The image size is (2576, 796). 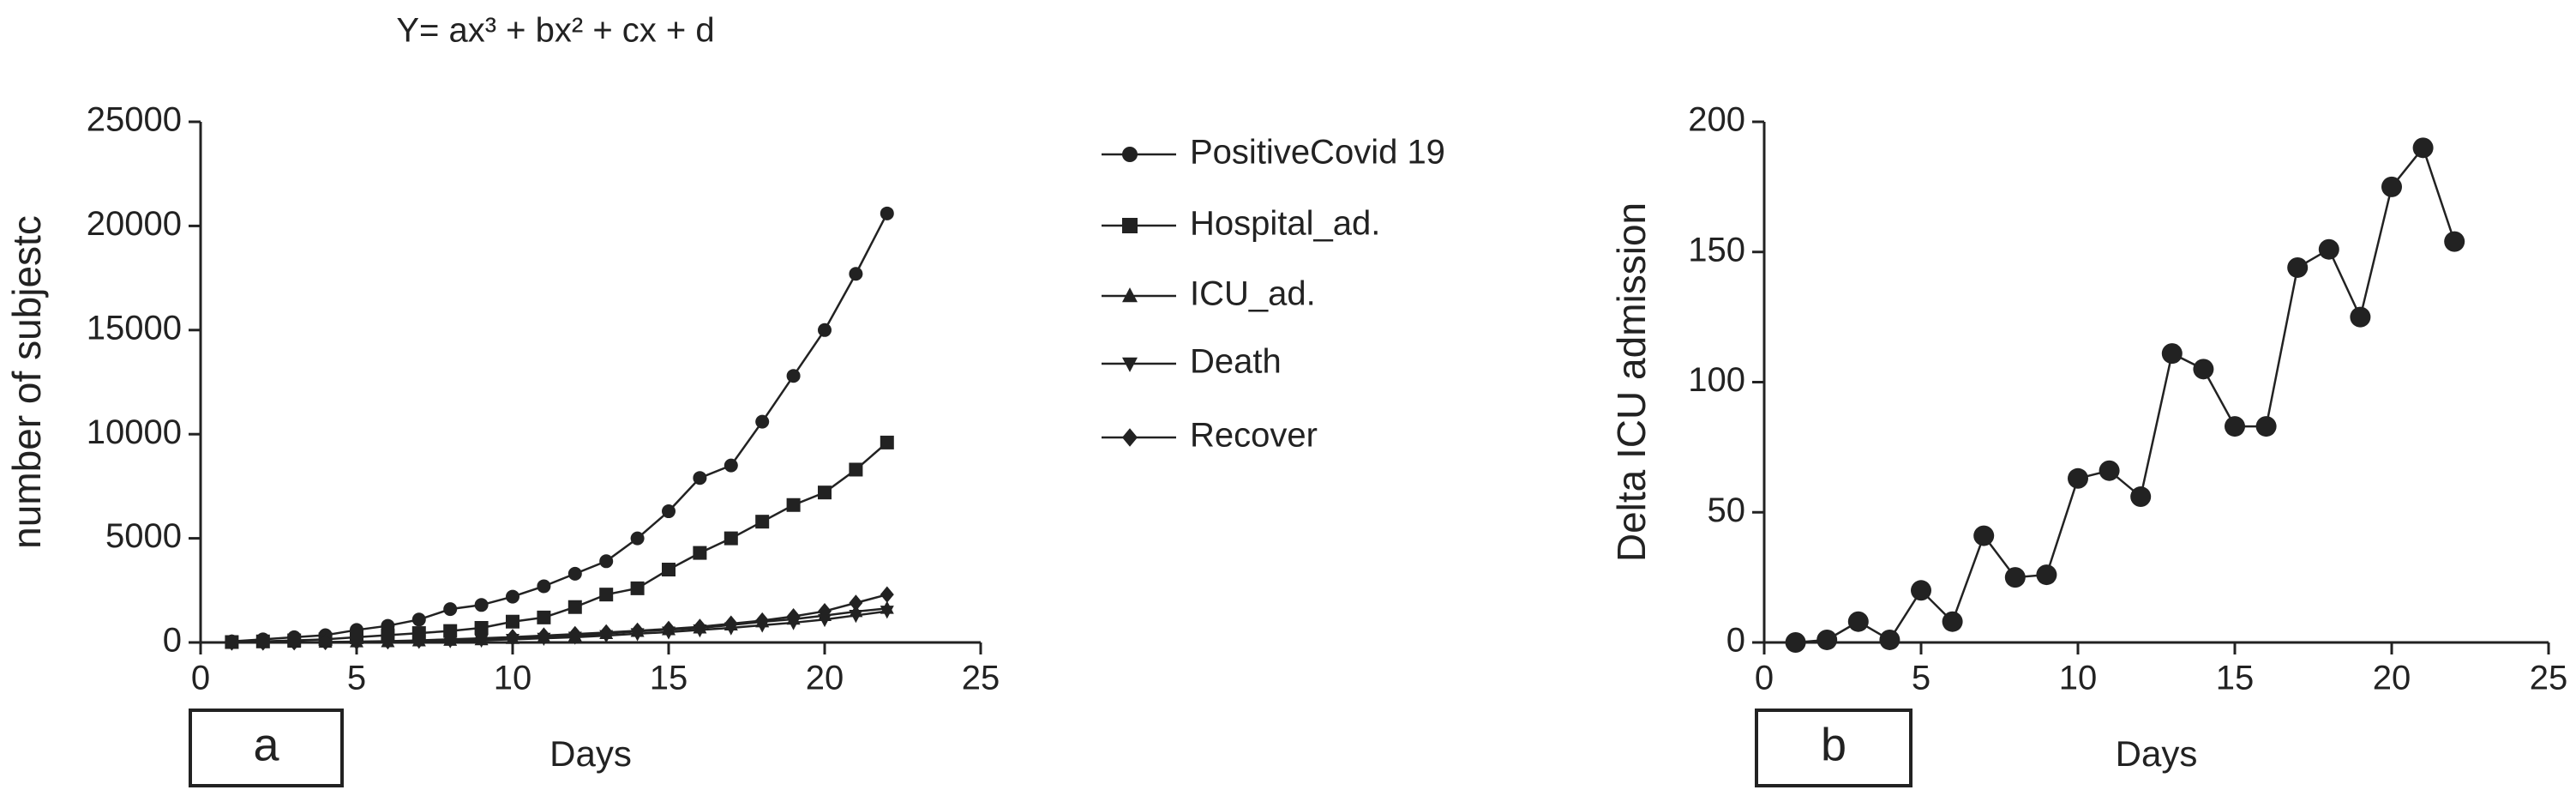 What do you see at coordinates (134, 432) in the screenshot?
I see `y-tick-label: 10000` at bounding box center [134, 432].